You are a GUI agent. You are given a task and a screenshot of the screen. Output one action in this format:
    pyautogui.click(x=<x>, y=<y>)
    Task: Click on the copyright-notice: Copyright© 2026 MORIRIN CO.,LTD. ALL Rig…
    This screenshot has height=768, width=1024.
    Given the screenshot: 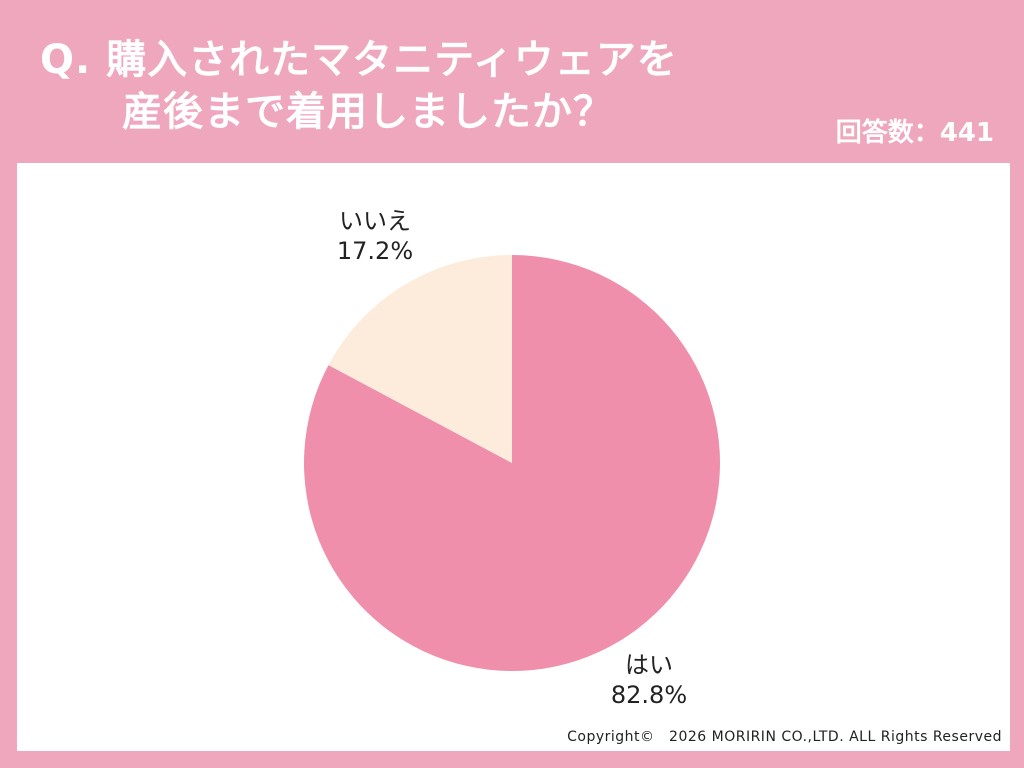 What is the action you would take?
    pyautogui.click(x=784, y=737)
    